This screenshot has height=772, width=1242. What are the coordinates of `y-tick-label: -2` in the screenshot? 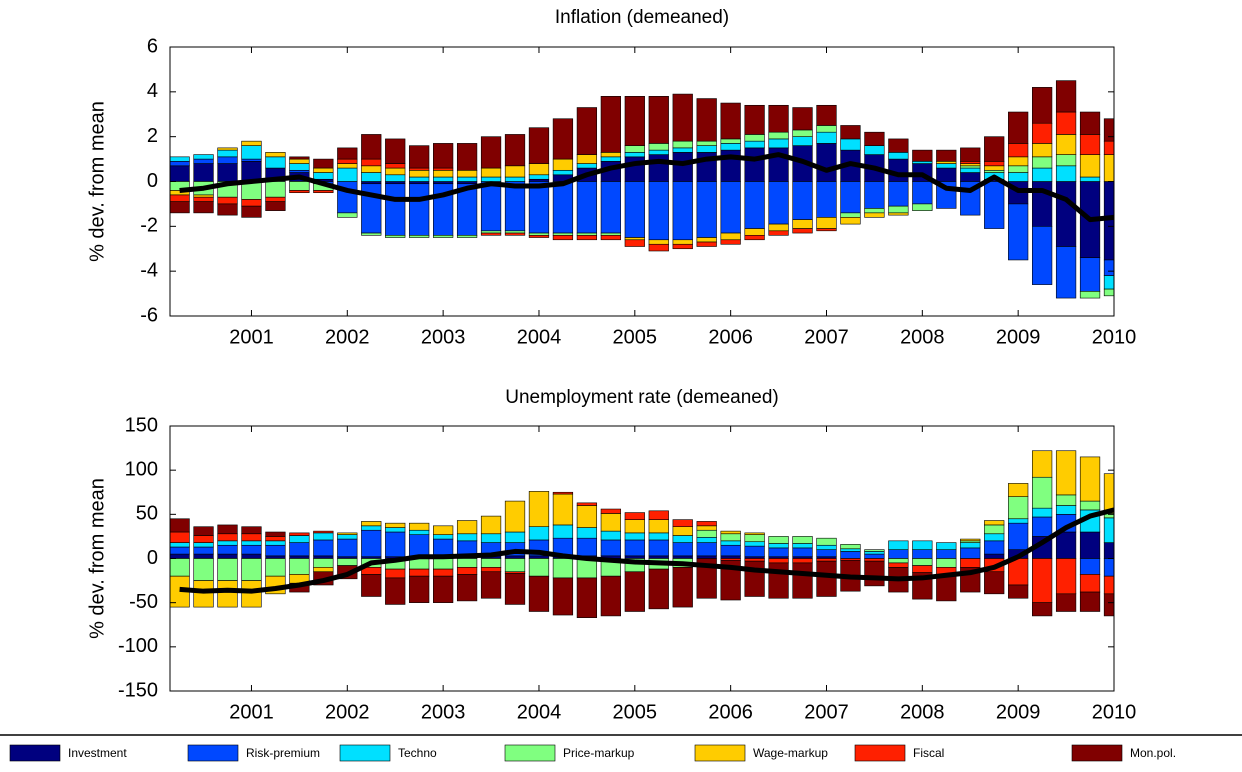 It's located at (149, 226).